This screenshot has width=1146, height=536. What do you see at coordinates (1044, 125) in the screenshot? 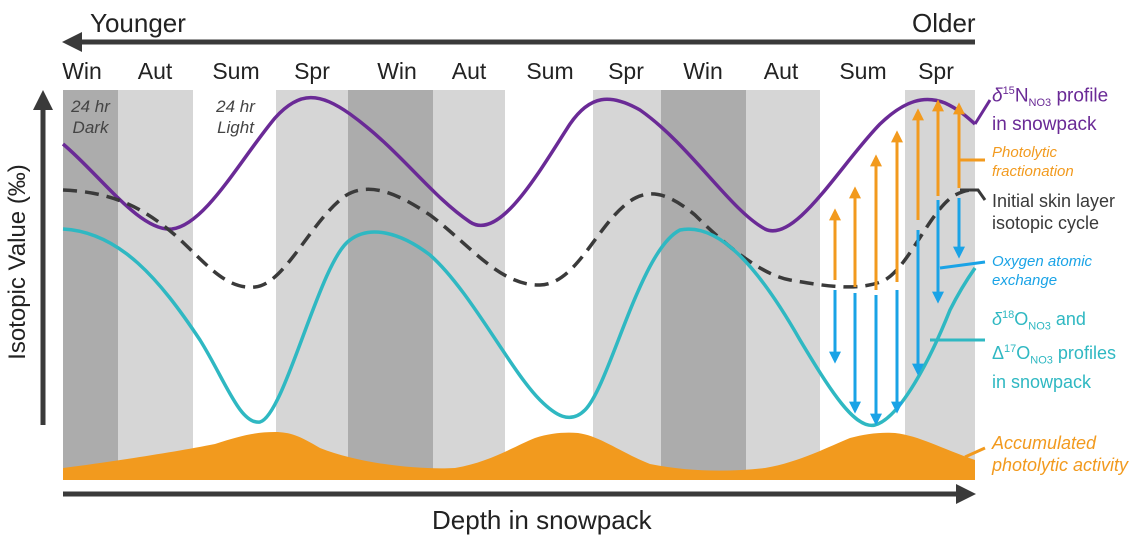
I see `legend-n15-line2: in snowpack` at bounding box center [1044, 125].